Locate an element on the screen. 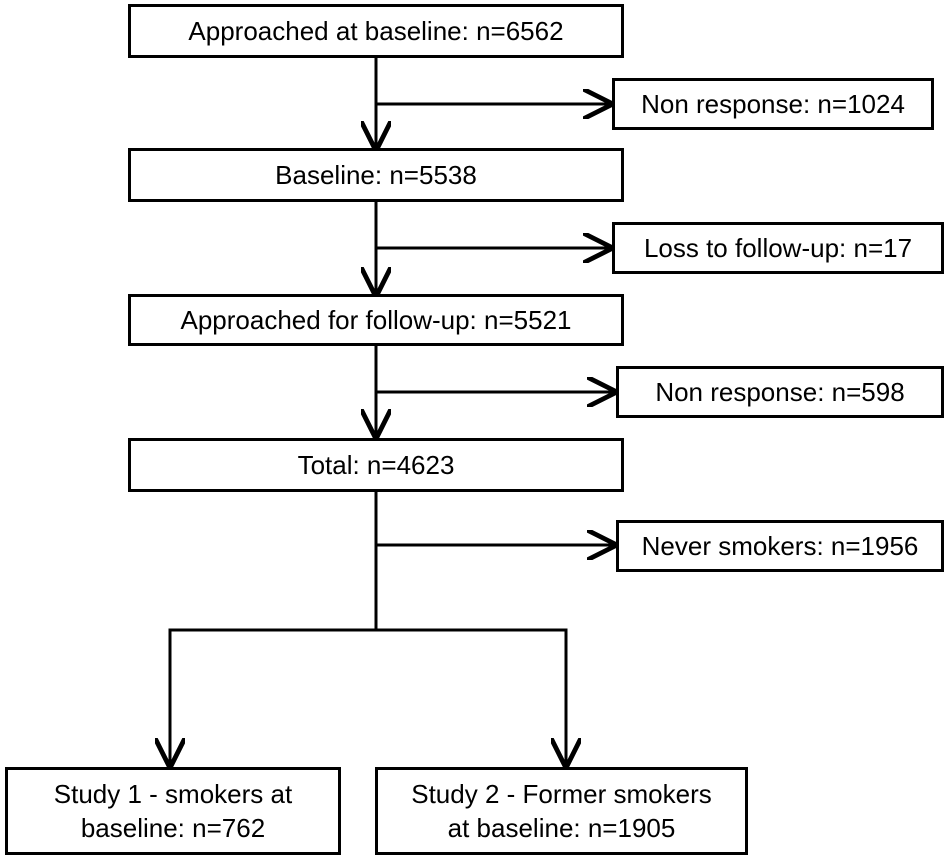 The image size is (951, 859). node-non-response-2: Non response: n=598 is located at coordinates (780, 392).